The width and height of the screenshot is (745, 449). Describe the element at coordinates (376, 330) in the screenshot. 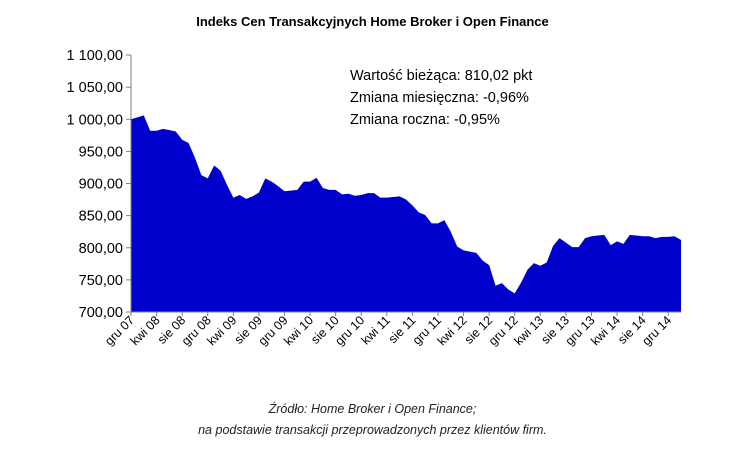

I see `x-tick-label: kwi 11` at that location.